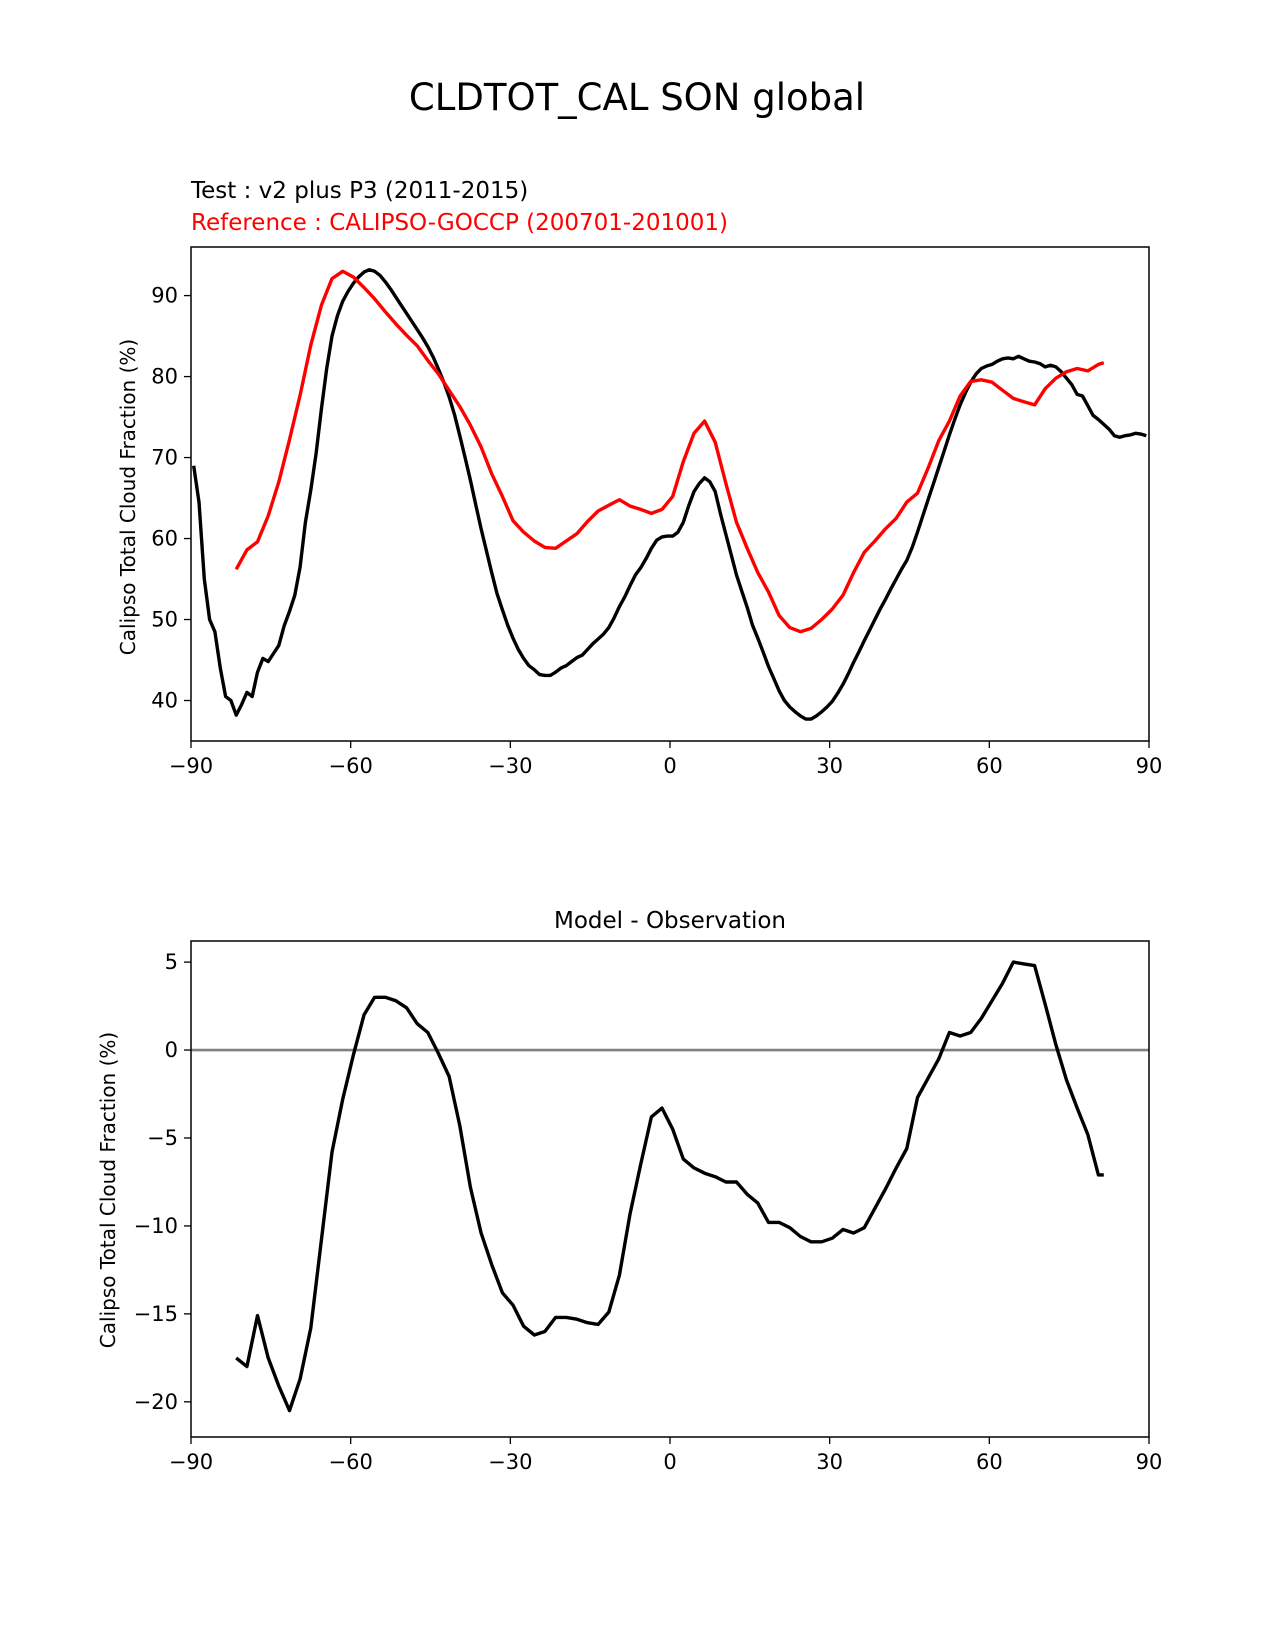  I want to click on bottom-ylabel: Calipso Total Cloud Fraction (%), so click(108, 1190).